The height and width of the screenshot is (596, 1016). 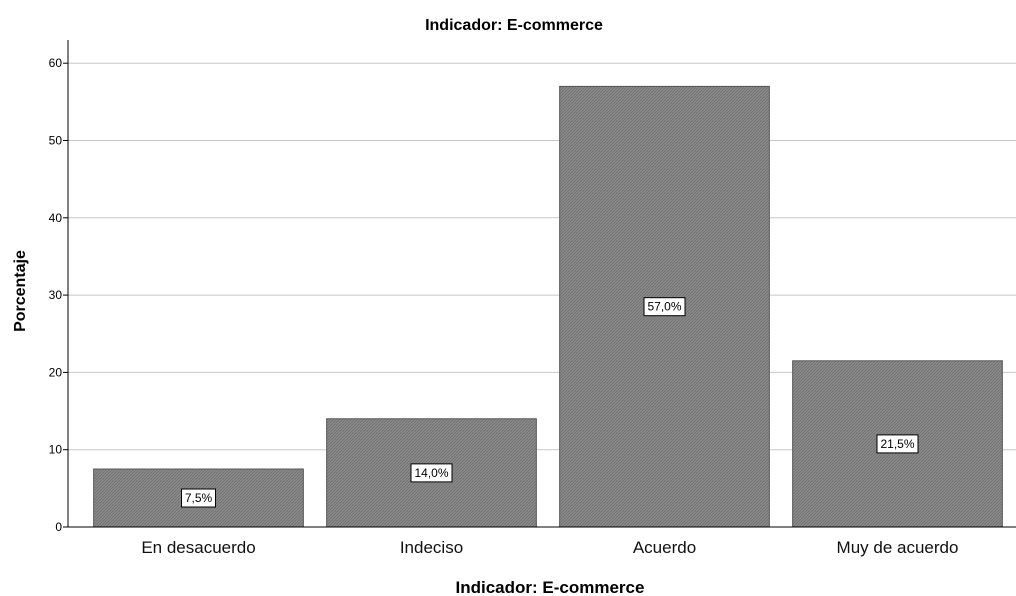 What do you see at coordinates (56, 218) in the screenshot?
I see `y-tick-label: 40` at bounding box center [56, 218].